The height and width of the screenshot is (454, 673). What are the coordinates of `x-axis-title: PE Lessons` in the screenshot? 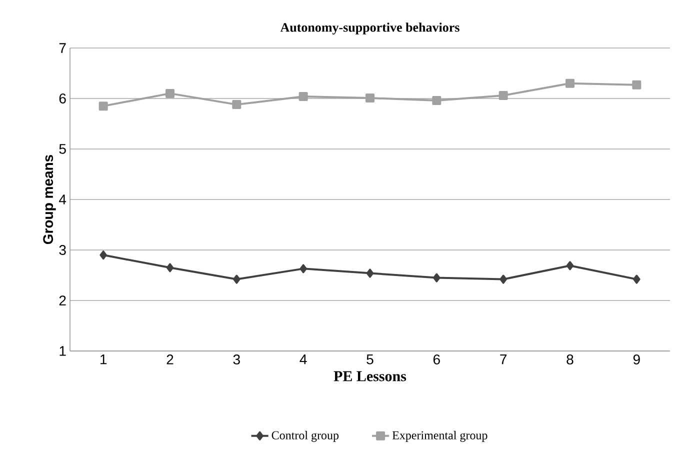 It's located at (370, 376).